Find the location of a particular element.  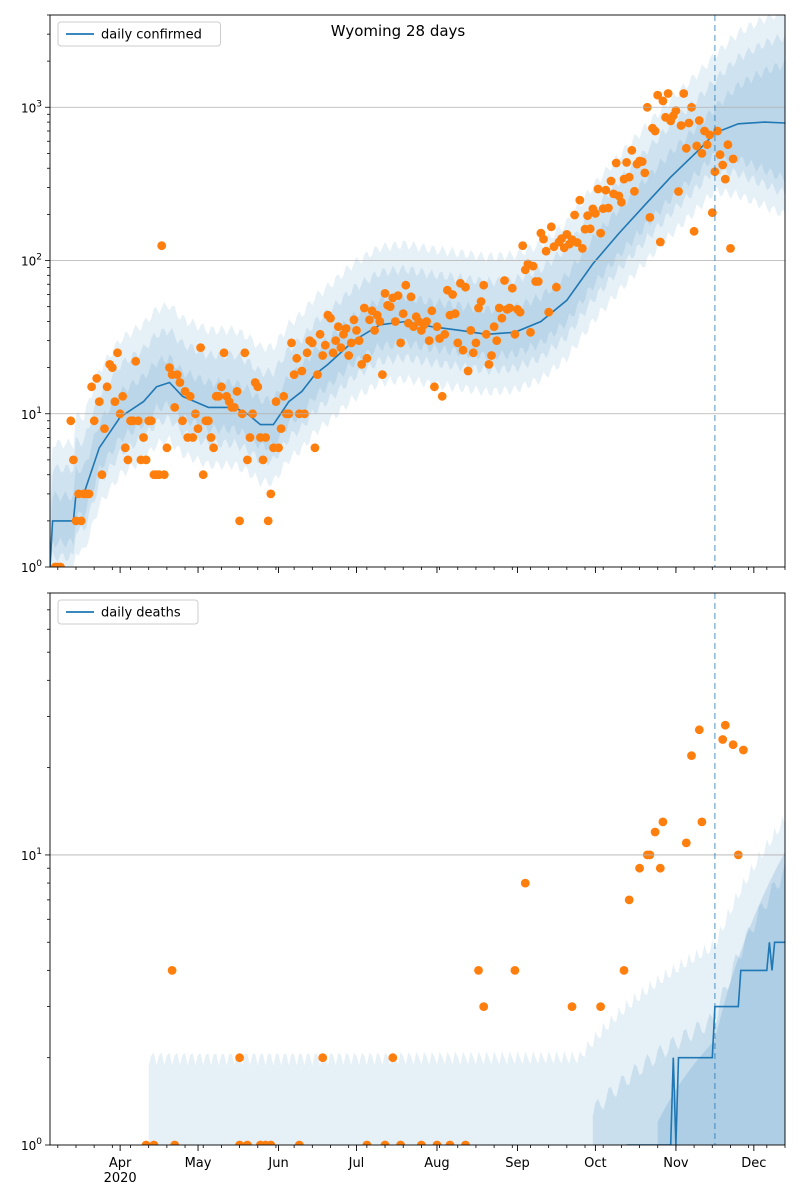

legend-deaths: daily deaths is located at coordinates (128, 612).